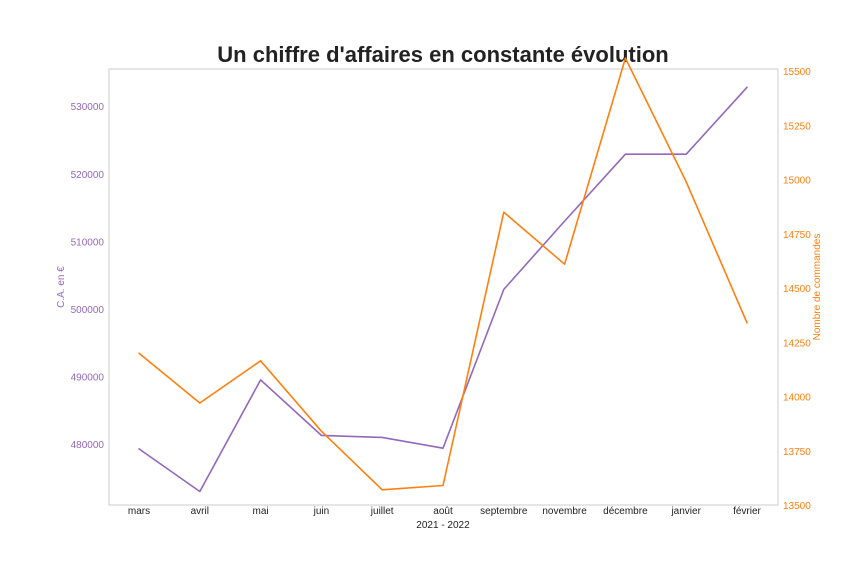 Image resolution: width=864 pixels, height=576 pixels. I want to click on y-left-tick-label: 480000, so click(88, 445).